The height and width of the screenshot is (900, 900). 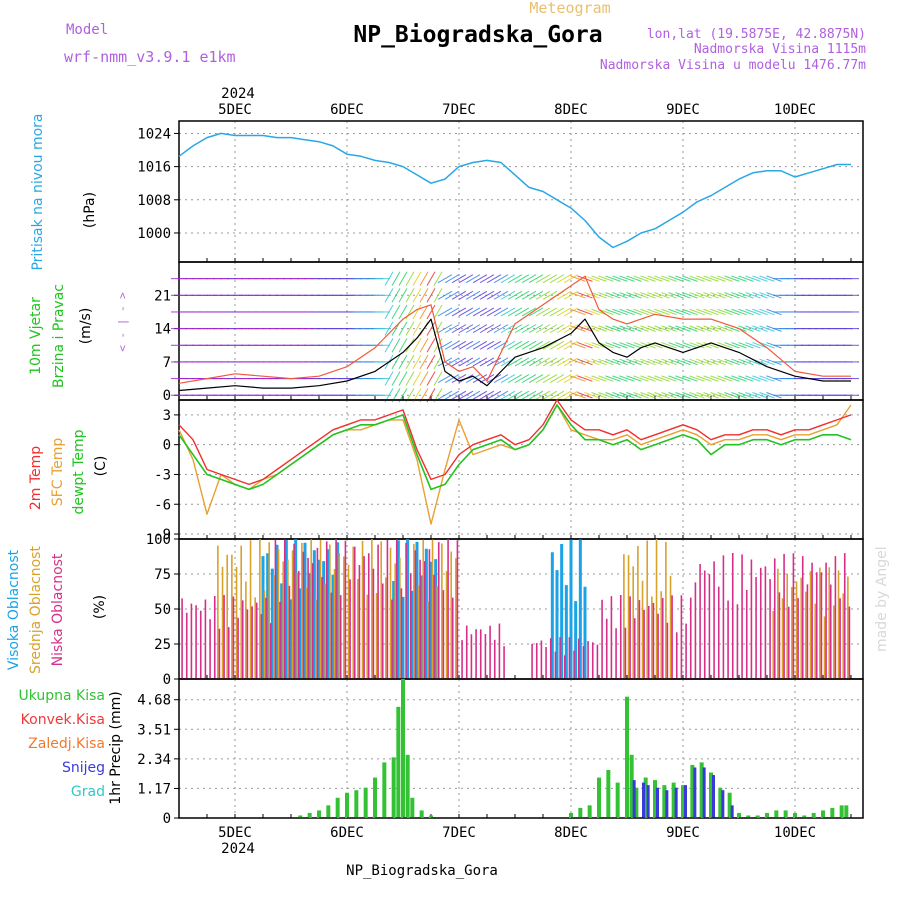 I want to click on sfc-temp-line, so click(x=515, y=464).